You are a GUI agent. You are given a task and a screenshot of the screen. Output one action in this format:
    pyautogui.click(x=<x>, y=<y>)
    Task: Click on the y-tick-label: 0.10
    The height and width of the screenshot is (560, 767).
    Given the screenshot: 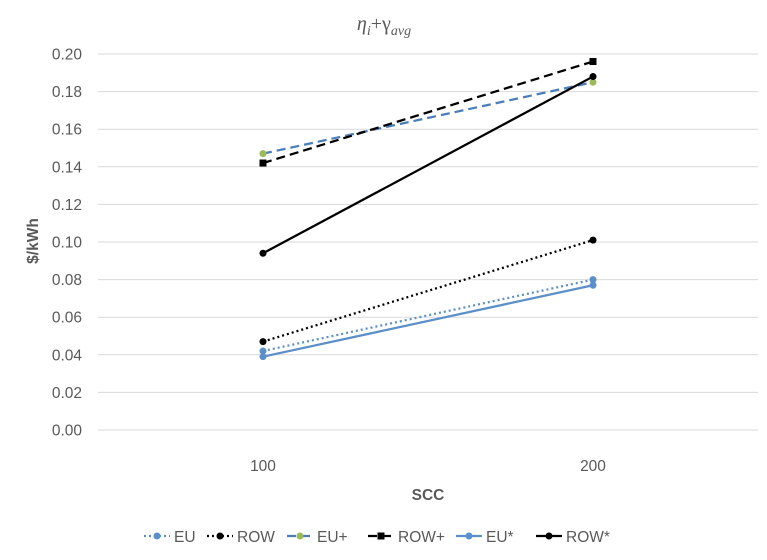 What is the action you would take?
    pyautogui.click(x=67, y=243)
    